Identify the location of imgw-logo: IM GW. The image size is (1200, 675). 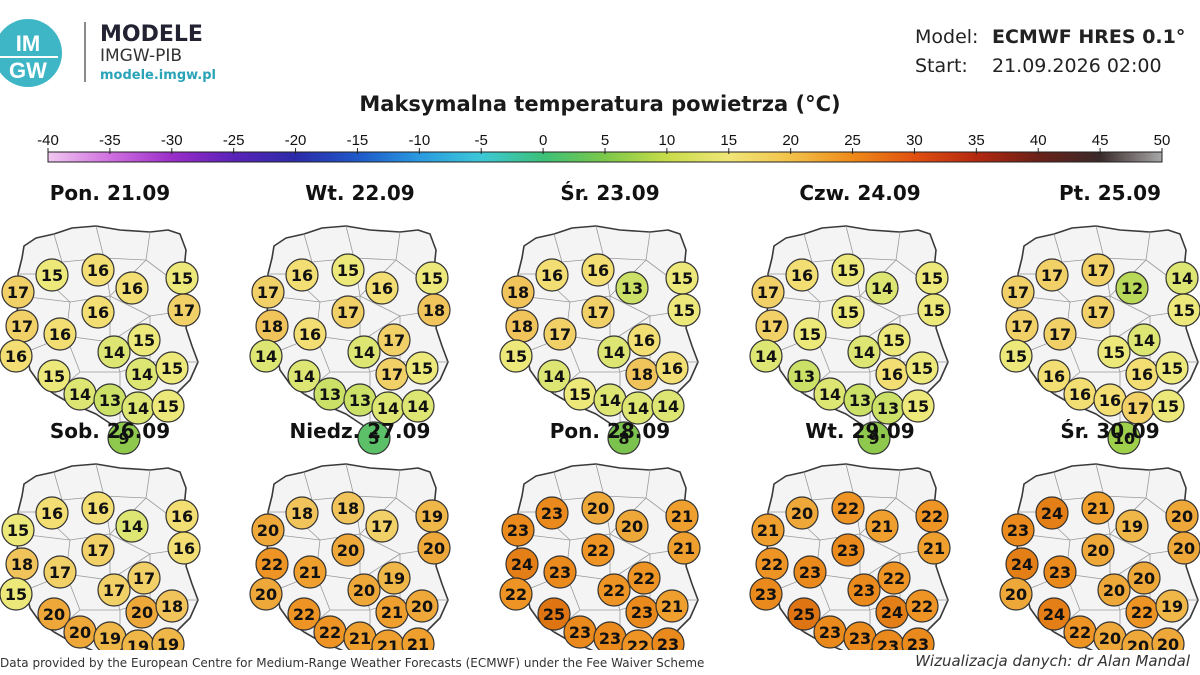
(31, 53).